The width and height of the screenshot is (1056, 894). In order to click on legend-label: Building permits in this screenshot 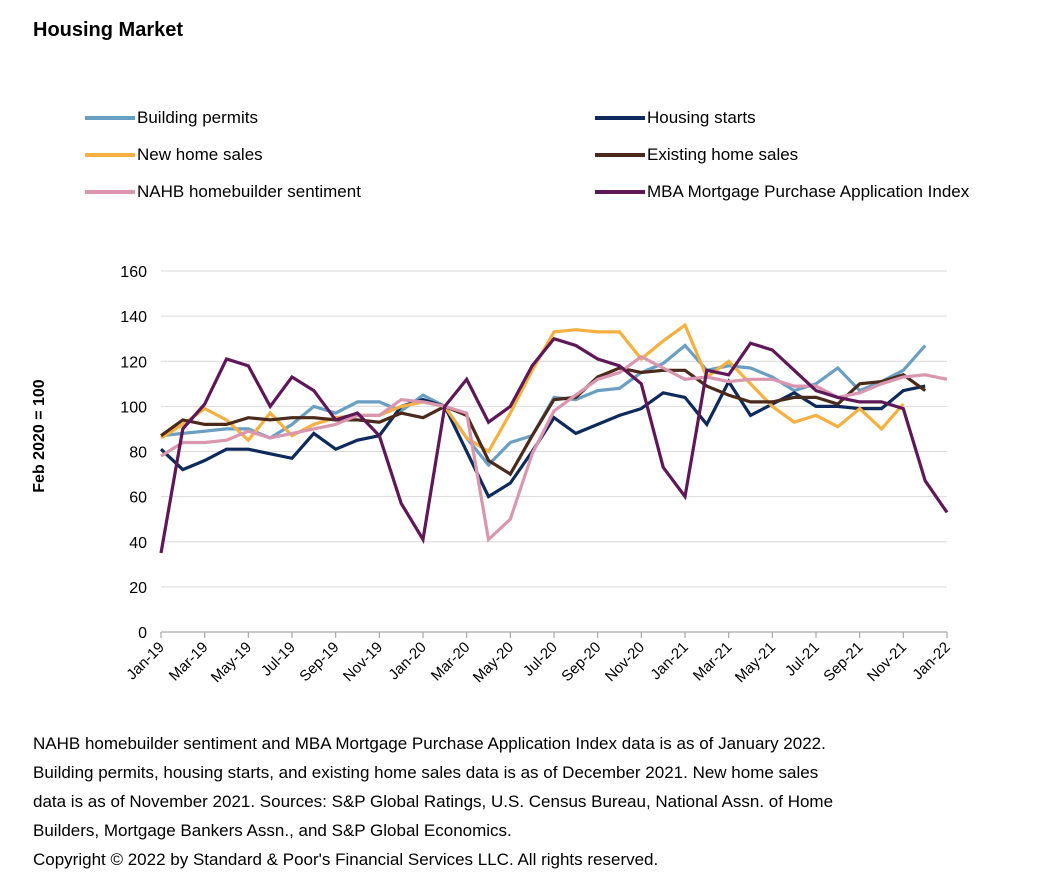, I will do `click(197, 117)`.